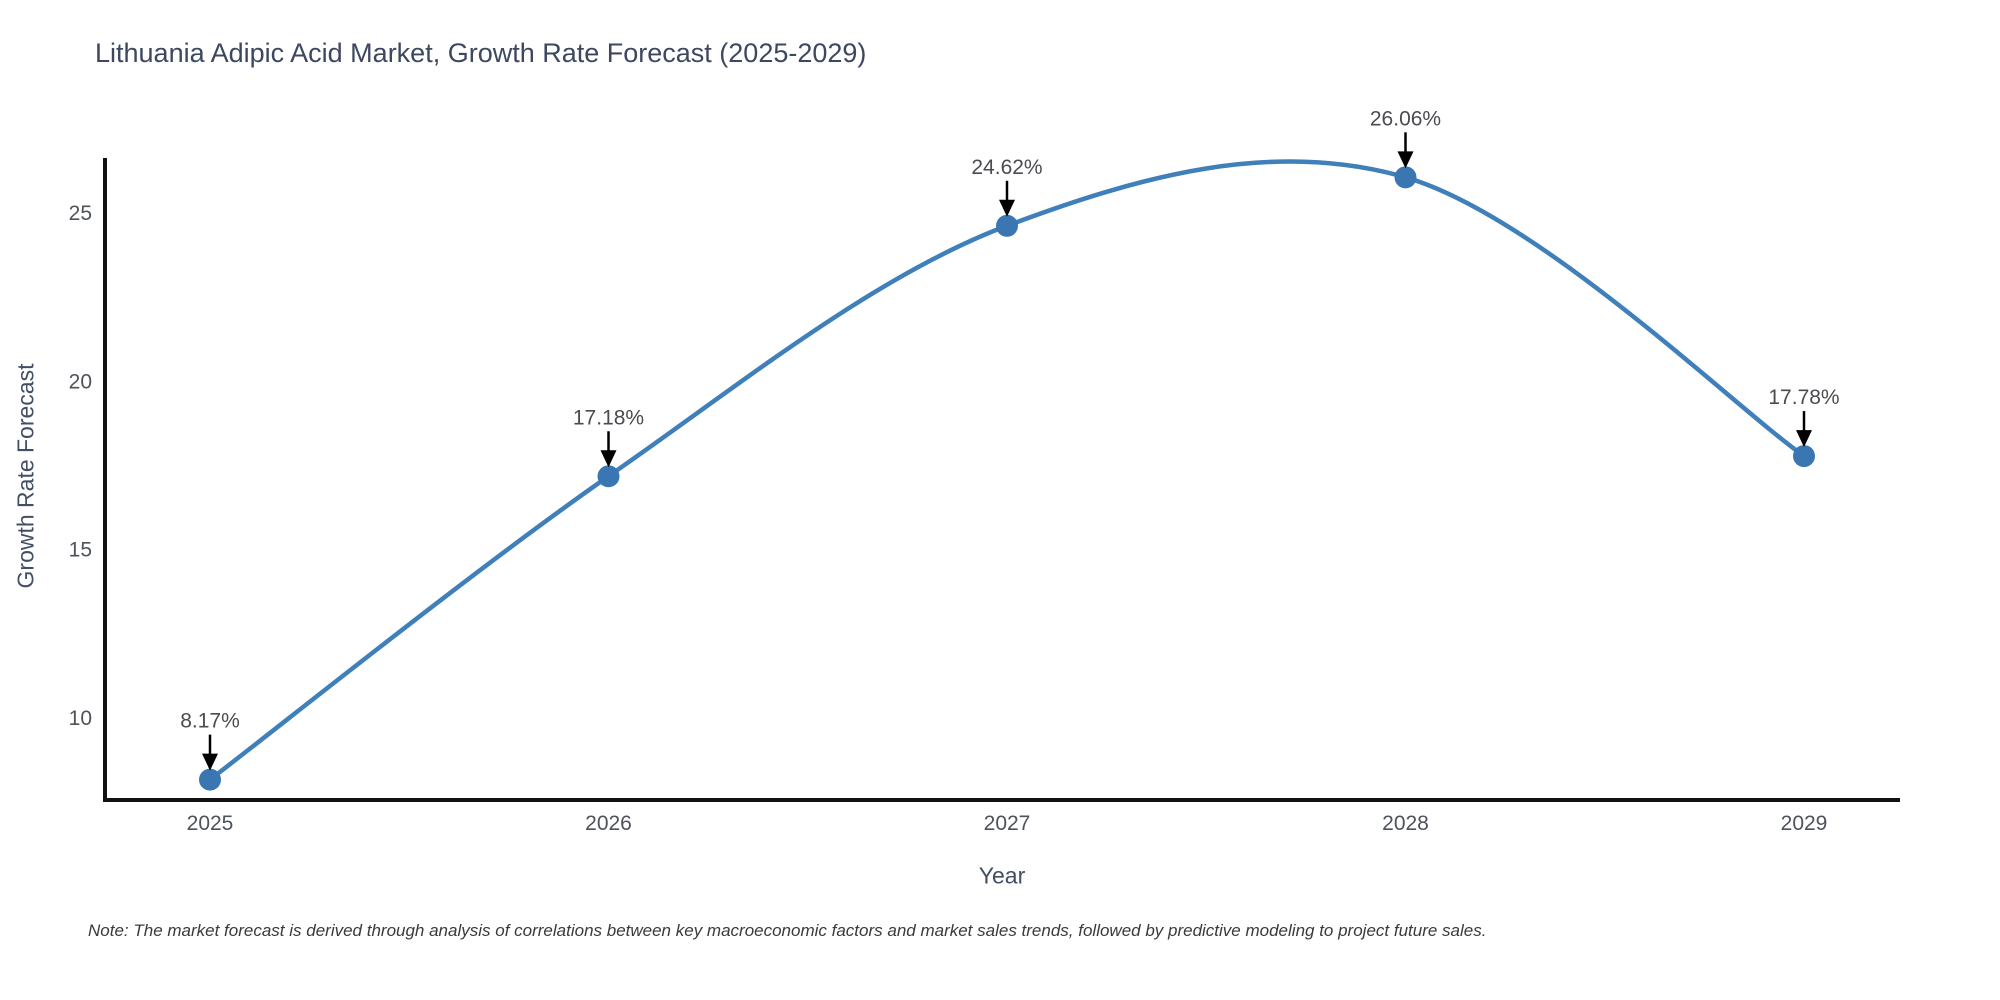  Describe the element at coordinates (608, 823) in the screenshot. I see `x-tick-label: 2026` at that location.